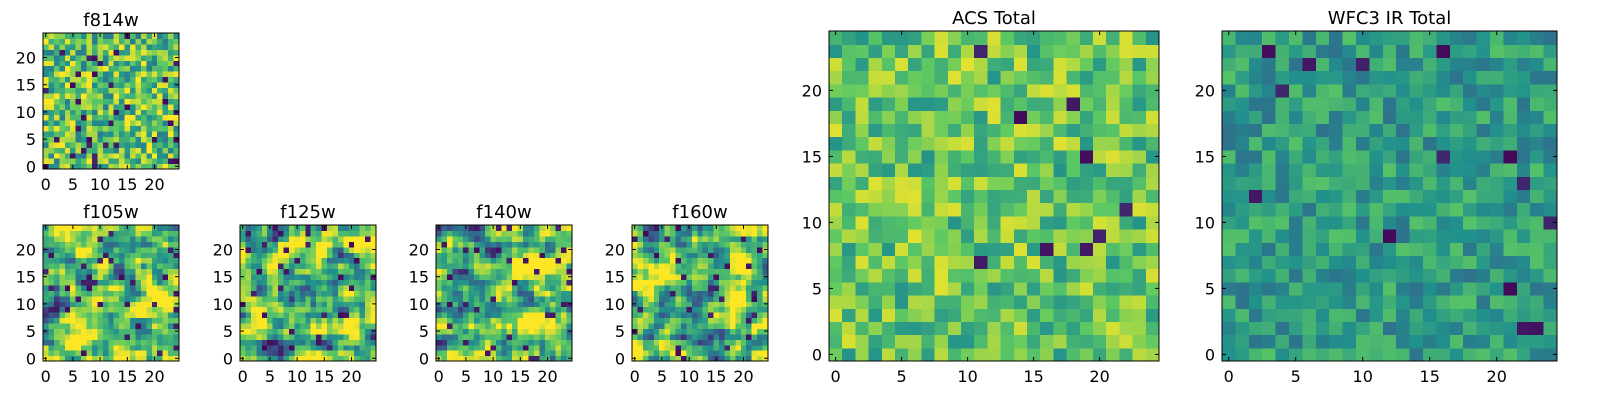  What do you see at coordinates (1210, 288) in the screenshot?
I see `y-tick-label: 5` at bounding box center [1210, 288].